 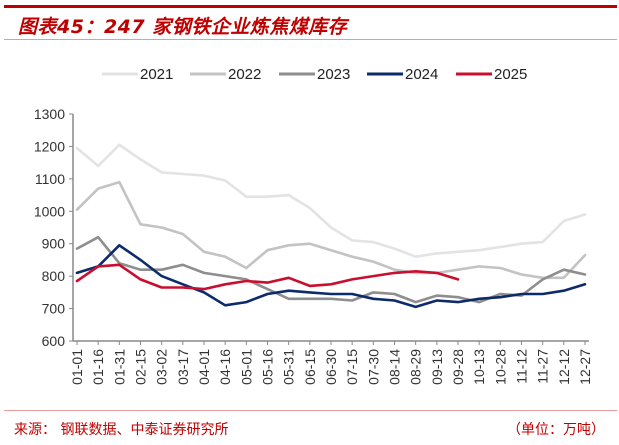 What do you see at coordinates (510, 74) in the screenshot?
I see `legend-label-2025: 2025` at bounding box center [510, 74].